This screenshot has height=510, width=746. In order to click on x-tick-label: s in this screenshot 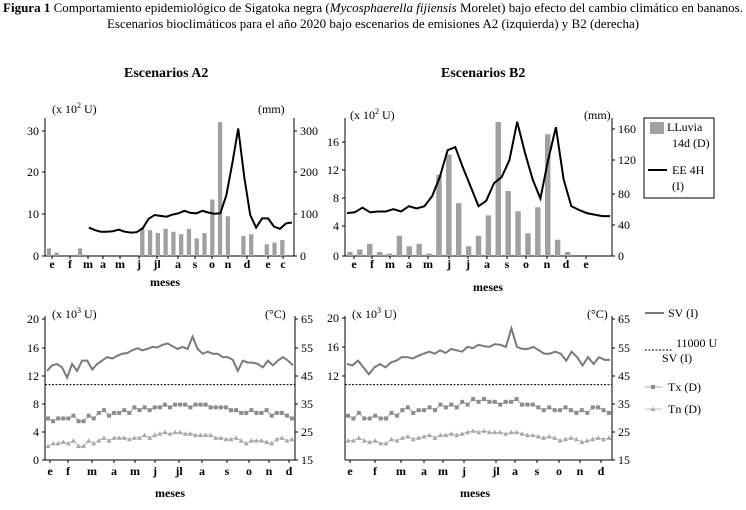, I will do `click(507, 264)`.